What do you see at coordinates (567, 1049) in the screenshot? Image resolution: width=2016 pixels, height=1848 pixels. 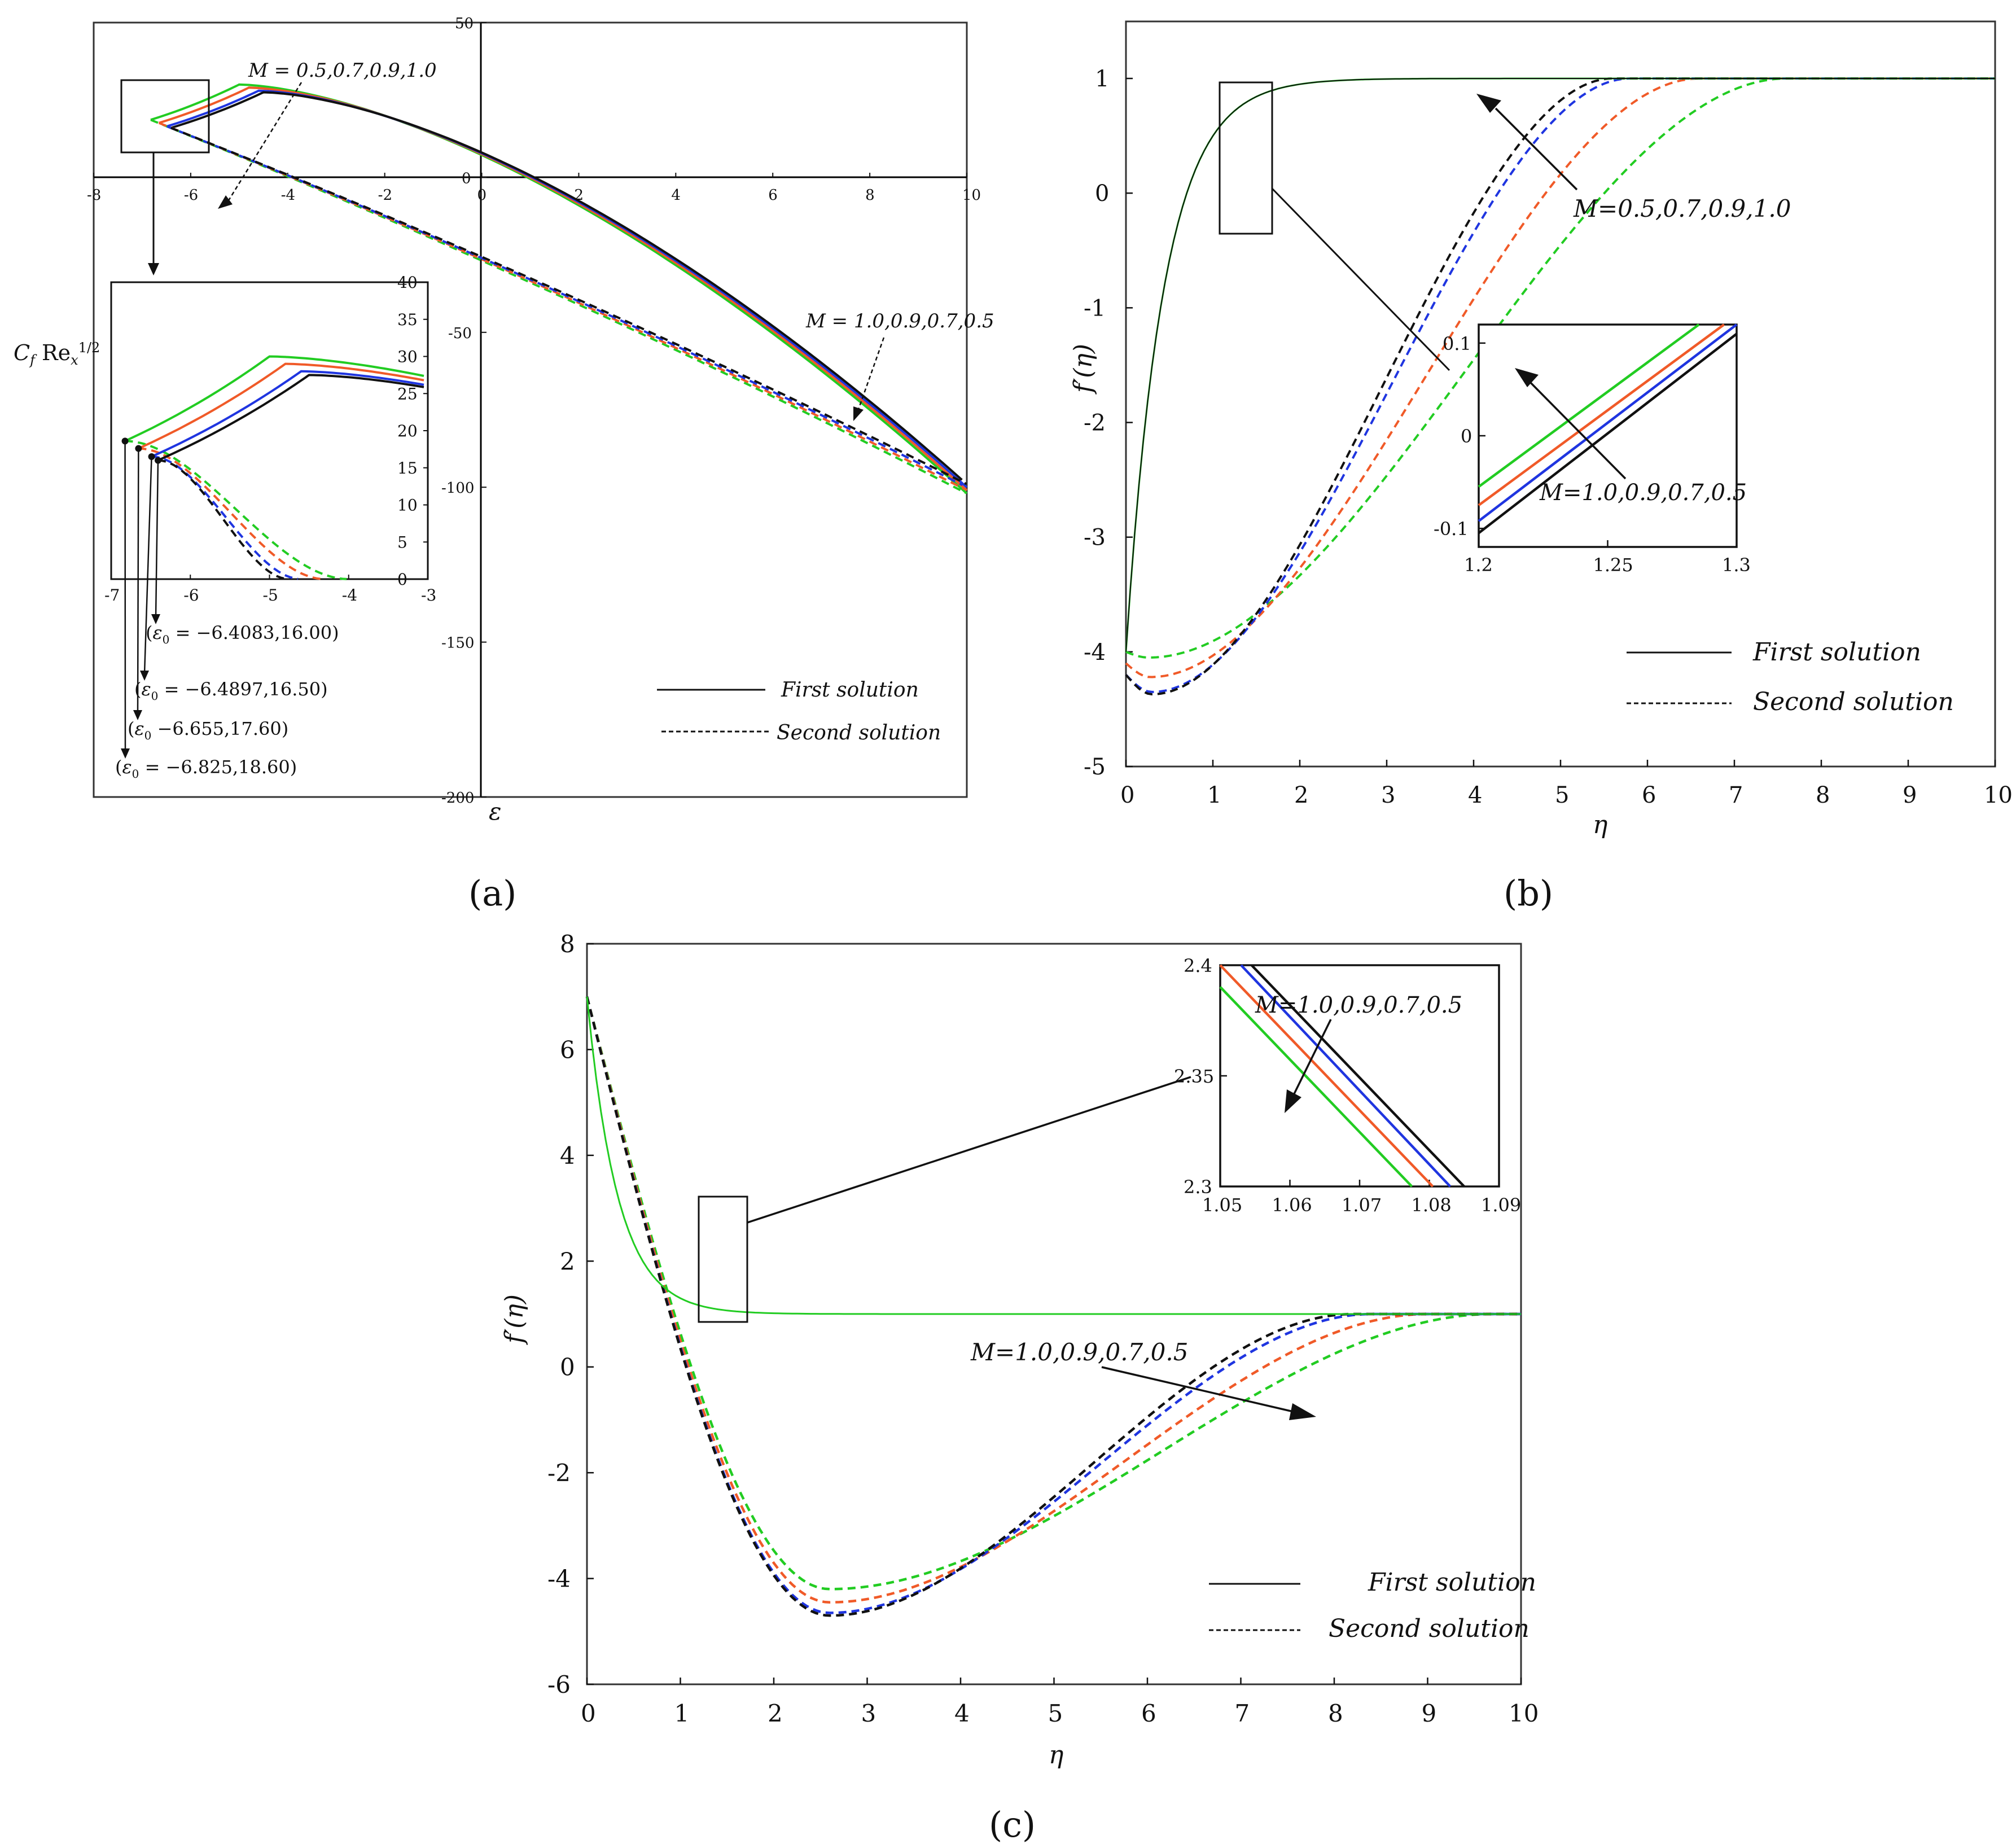 I see `panel-c-y-tick-label: 6` at bounding box center [567, 1049].